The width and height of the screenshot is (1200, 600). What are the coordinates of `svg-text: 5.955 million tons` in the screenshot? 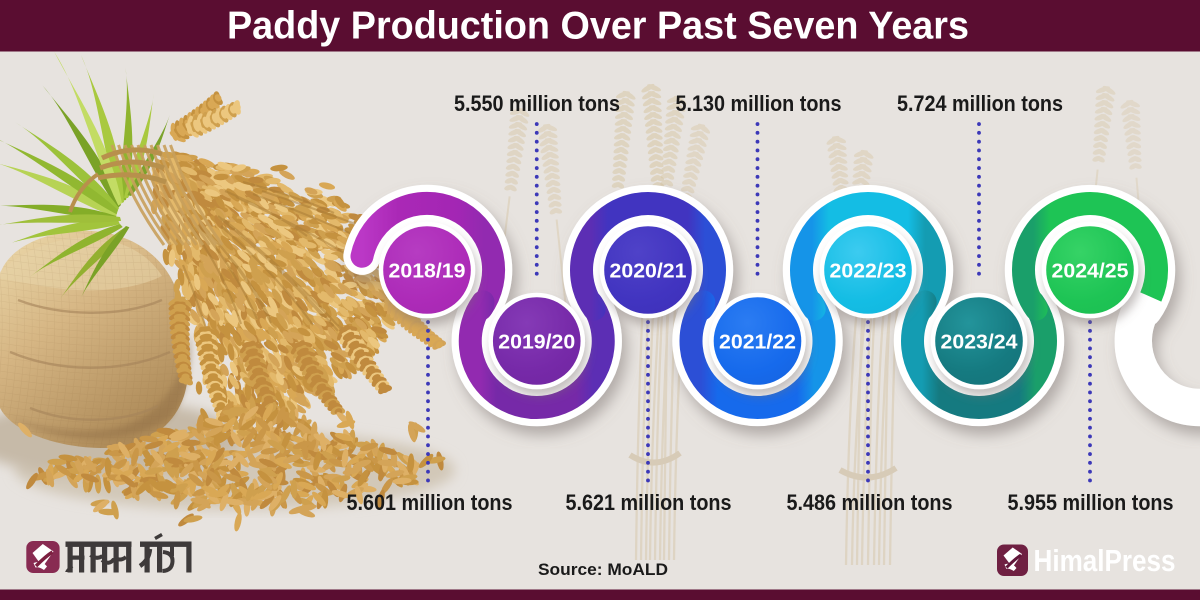 It's located at (1091, 502).